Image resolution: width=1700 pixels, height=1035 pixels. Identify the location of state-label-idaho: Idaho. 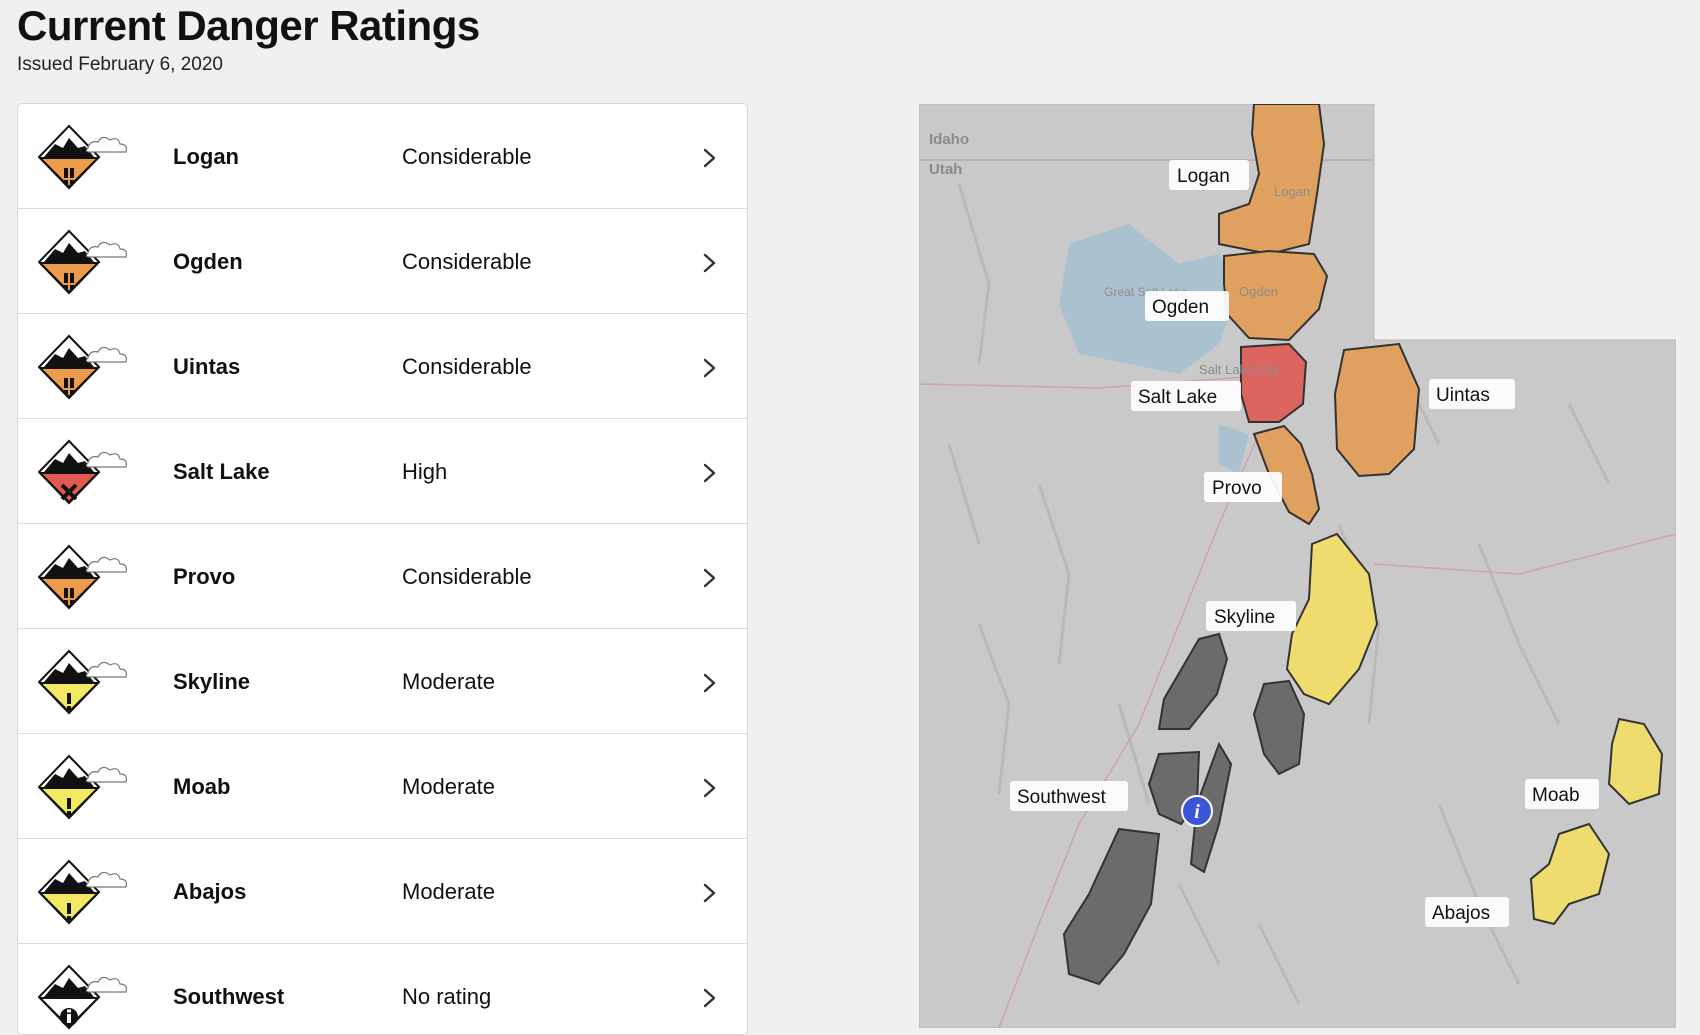
(949, 139).